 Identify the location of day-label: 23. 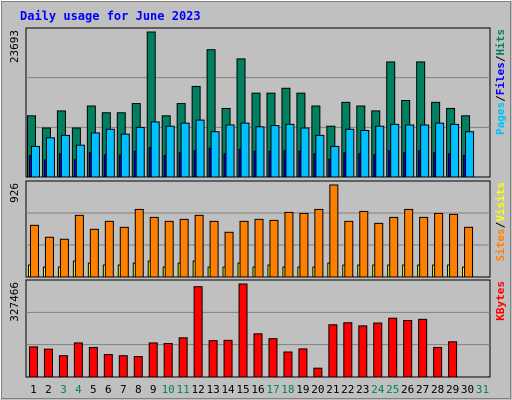
(362, 389).